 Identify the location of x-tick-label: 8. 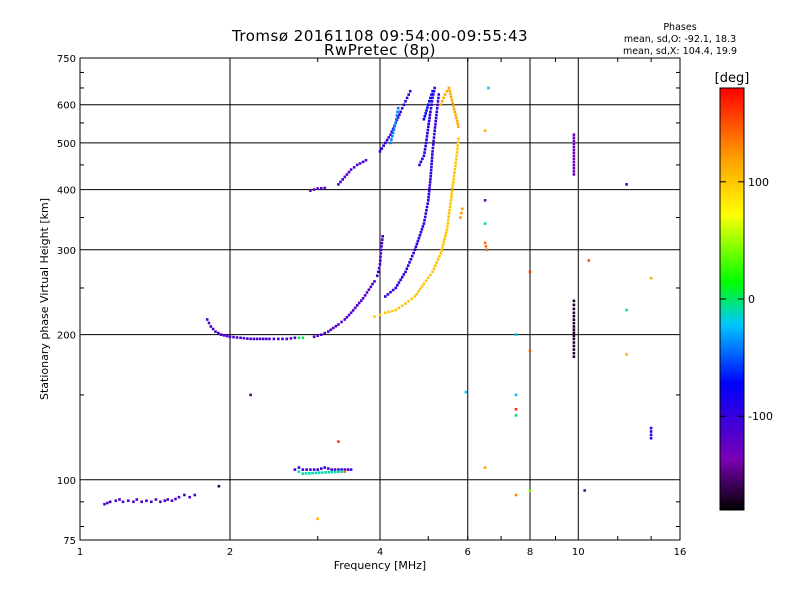
(530, 552).